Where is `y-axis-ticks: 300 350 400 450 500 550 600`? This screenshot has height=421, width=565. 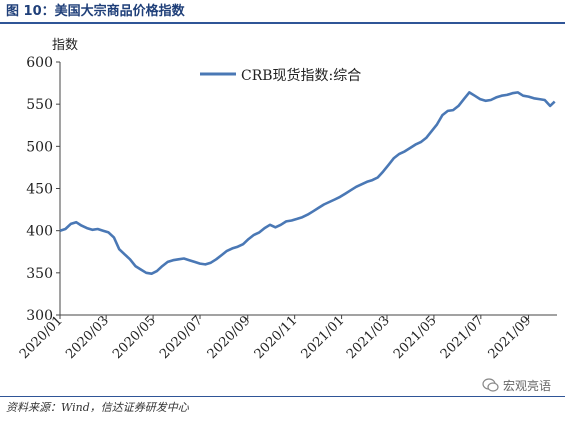 y-axis-ticks: 300 350 400 450 500 550 600 is located at coordinates (43, 189).